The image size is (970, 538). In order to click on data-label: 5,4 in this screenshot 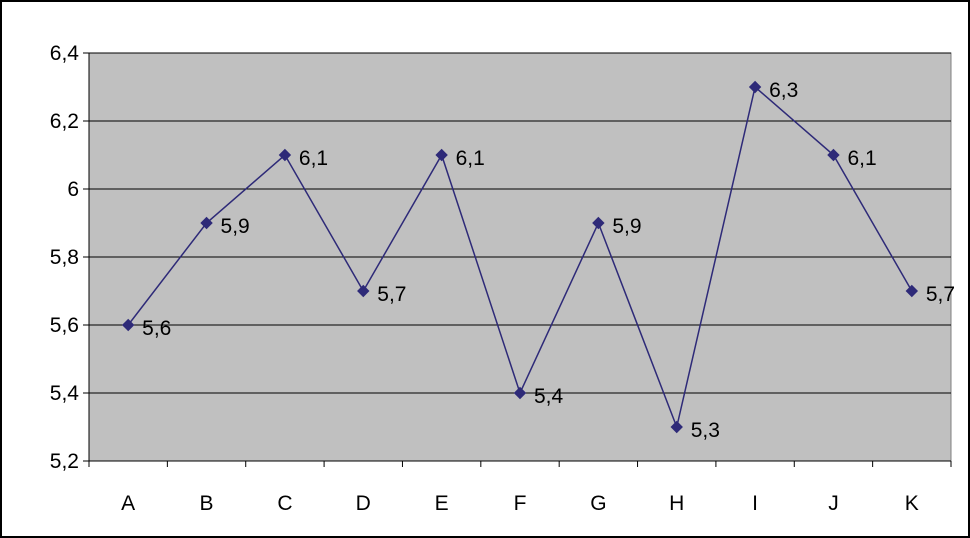, I will do `click(549, 396)`.